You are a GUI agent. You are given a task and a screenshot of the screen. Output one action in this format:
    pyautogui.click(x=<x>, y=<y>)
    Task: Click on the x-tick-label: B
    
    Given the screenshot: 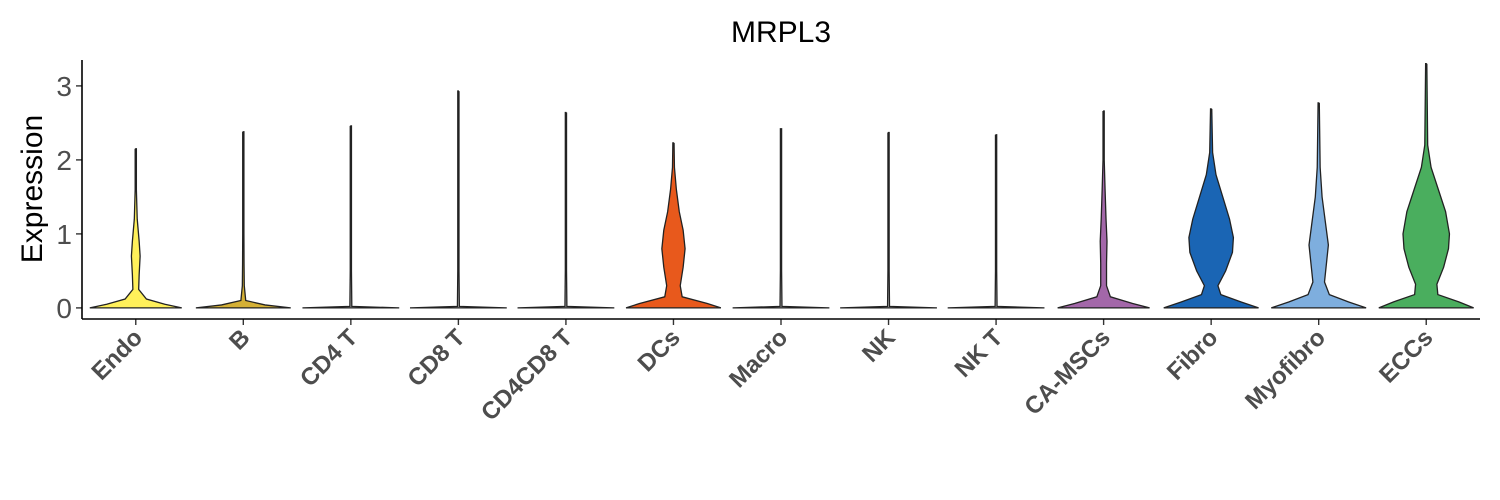 What is the action you would take?
    pyautogui.click(x=239, y=339)
    